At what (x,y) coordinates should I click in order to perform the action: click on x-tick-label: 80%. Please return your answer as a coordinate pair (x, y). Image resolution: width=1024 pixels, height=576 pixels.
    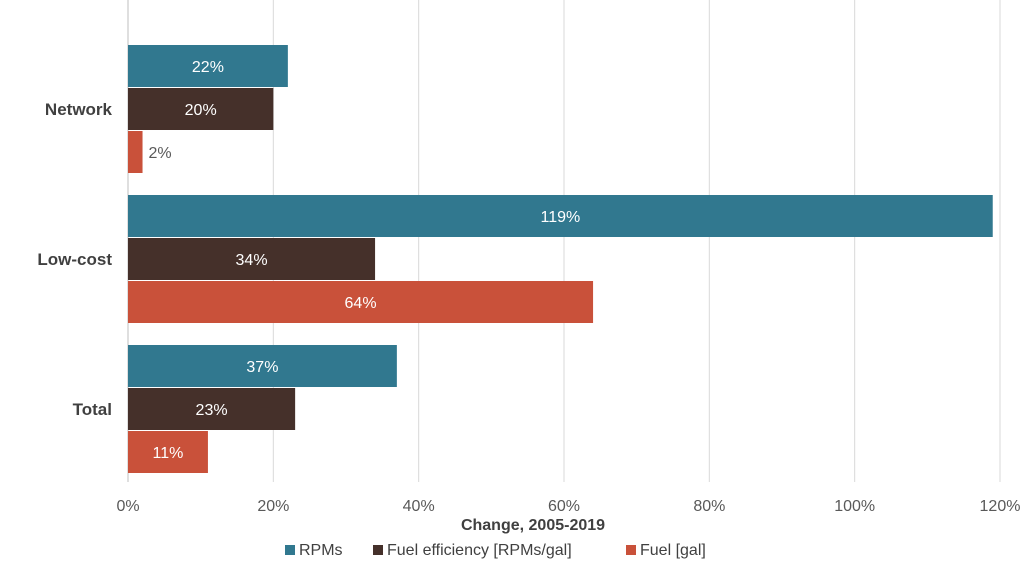
    Looking at the image, I should click on (709, 506).